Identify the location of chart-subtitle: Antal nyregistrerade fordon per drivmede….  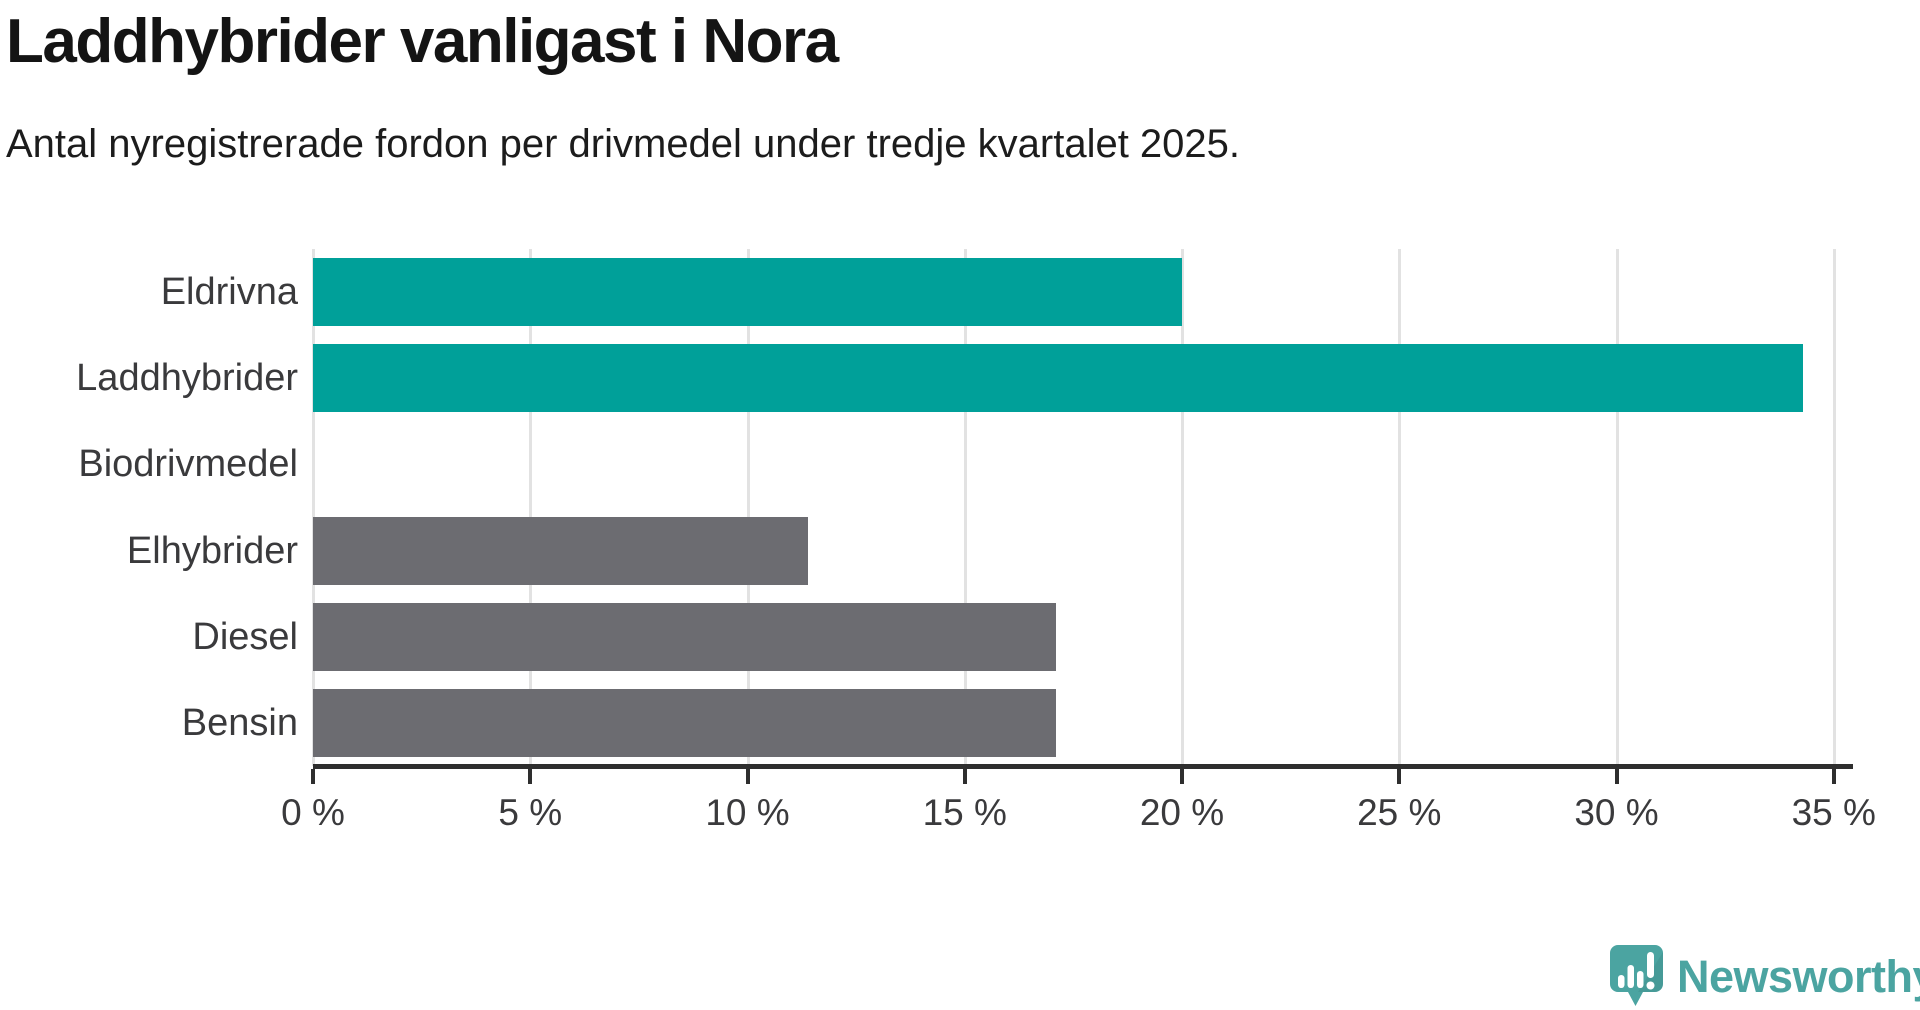
(623, 144).